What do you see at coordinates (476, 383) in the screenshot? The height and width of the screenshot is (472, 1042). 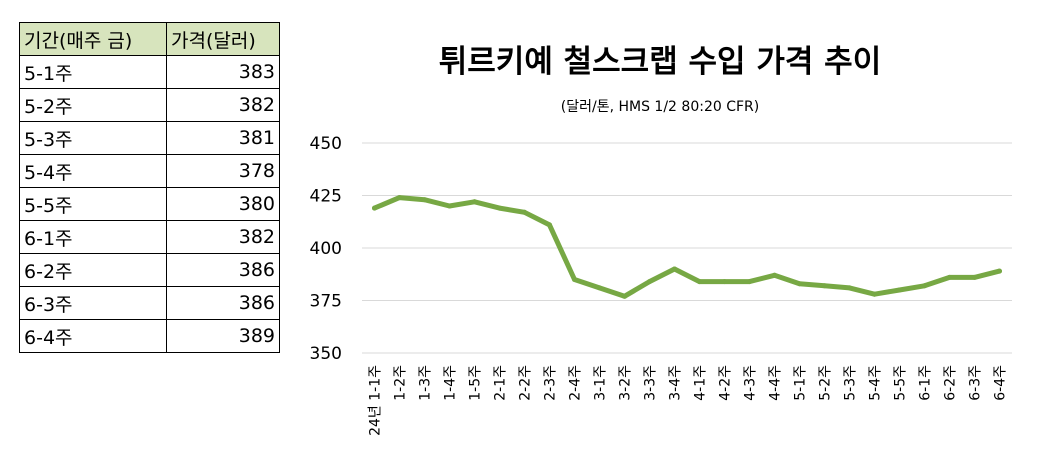 I see `x-tick-label: 1-5주` at bounding box center [476, 383].